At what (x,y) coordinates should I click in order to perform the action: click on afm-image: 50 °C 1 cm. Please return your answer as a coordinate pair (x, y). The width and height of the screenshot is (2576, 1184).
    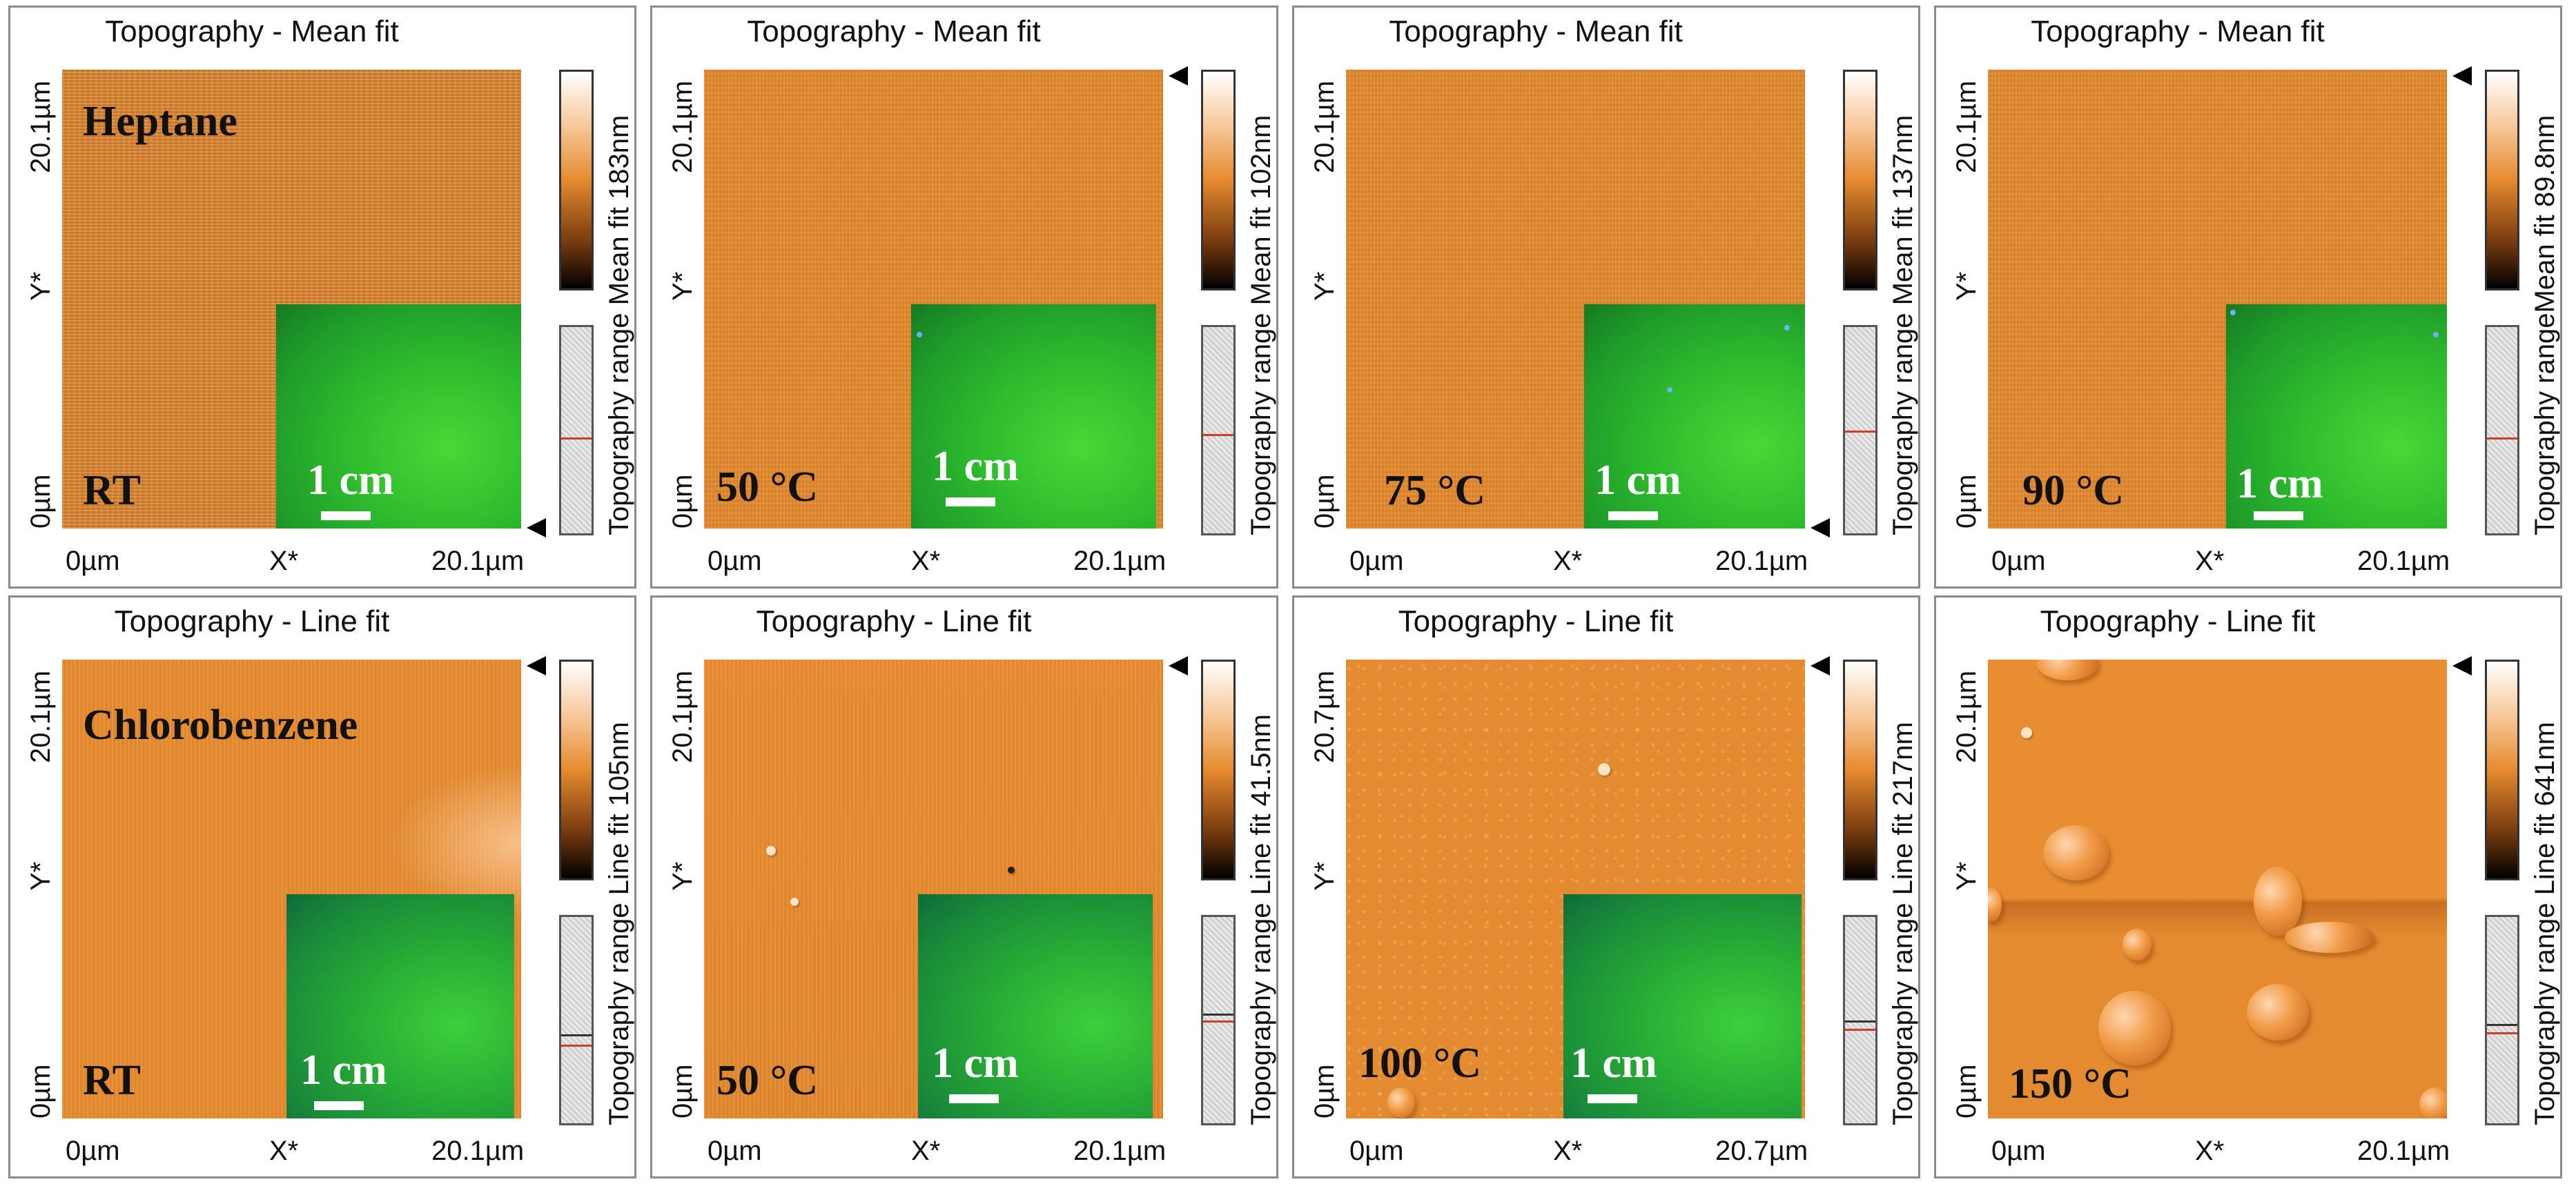
    Looking at the image, I should click on (933, 889).